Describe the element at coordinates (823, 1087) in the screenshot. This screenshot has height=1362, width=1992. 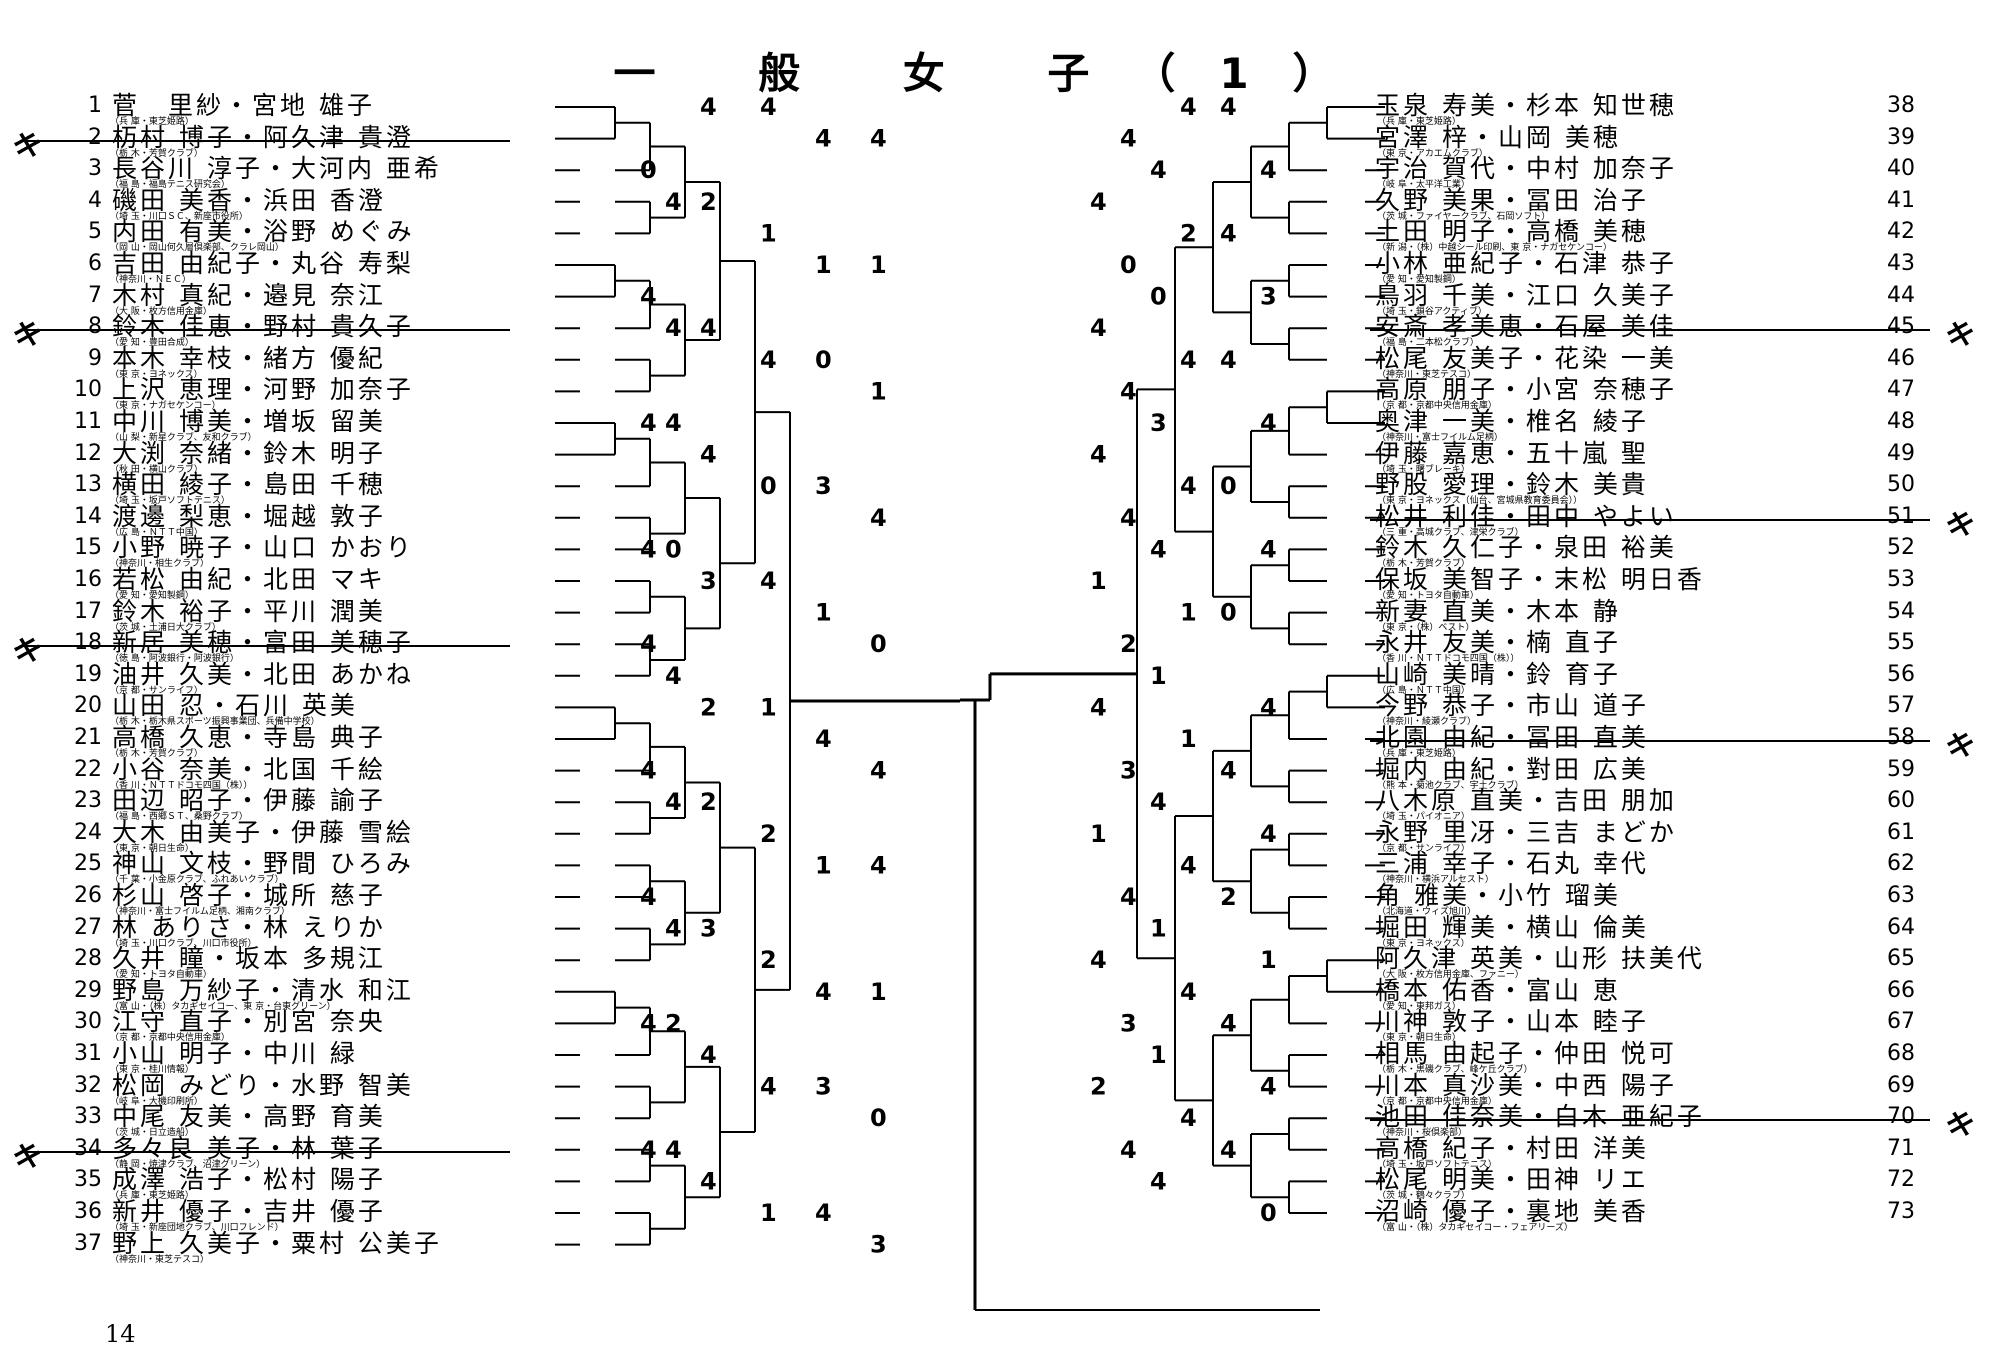
I see `score-mark: 3` at that location.